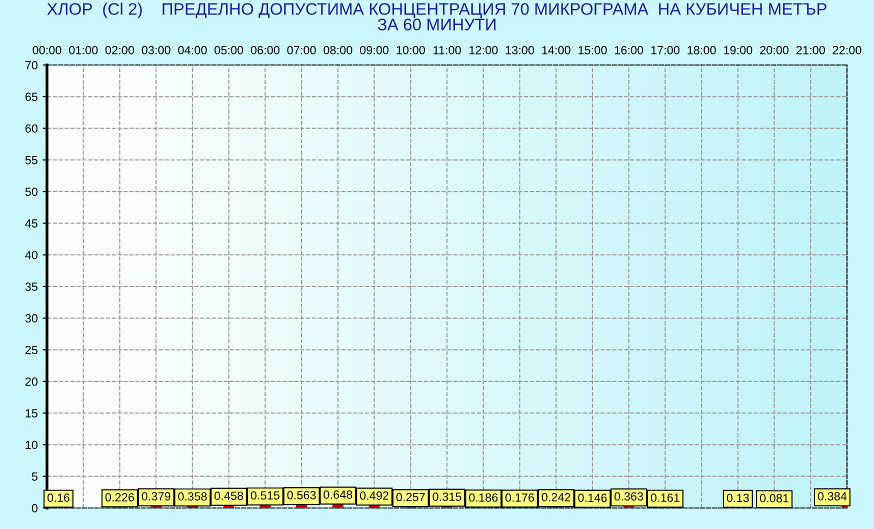 This screenshot has height=529, width=874. Describe the element at coordinates (156, 50) in the screenshot. I see `x-tick-label: 03:00` at that location.